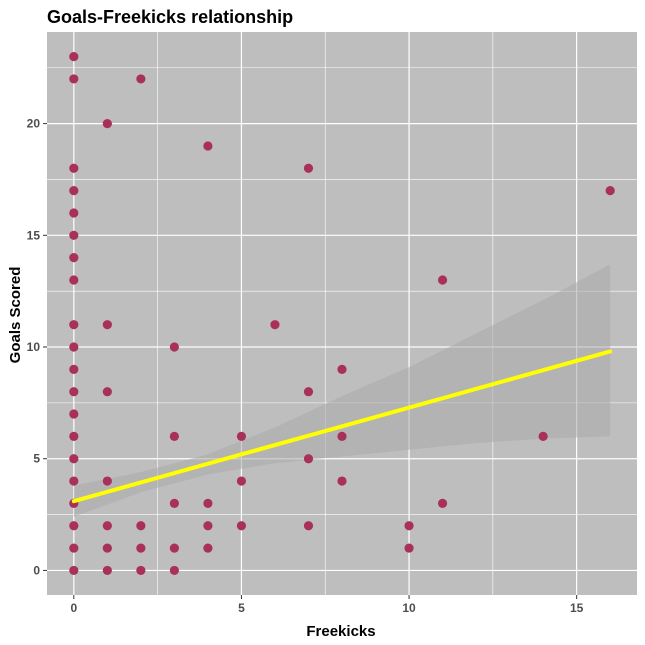 This screenshot has height=645, width=645. I want to click on y-tick-label: 15, so click(34, 235).